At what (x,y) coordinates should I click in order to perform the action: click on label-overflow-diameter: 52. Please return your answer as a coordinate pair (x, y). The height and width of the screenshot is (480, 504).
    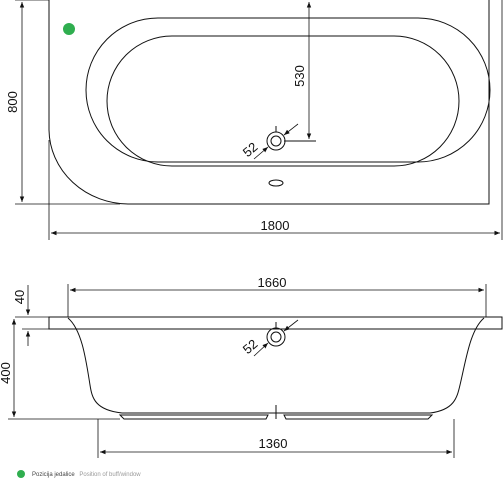
    Looking at the image, I should click on (250, 346).